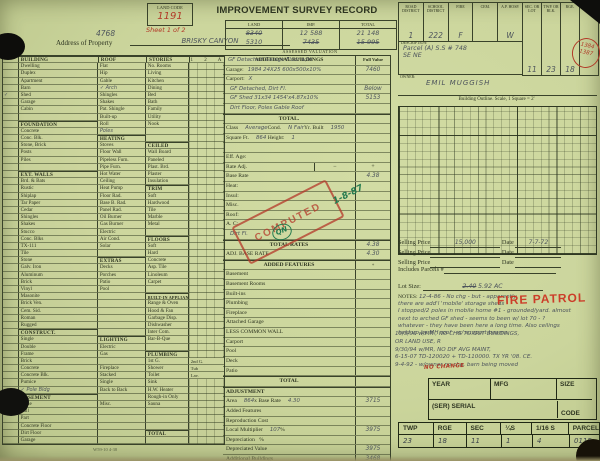  I want to click on district-value: 18, so click(570, 69).